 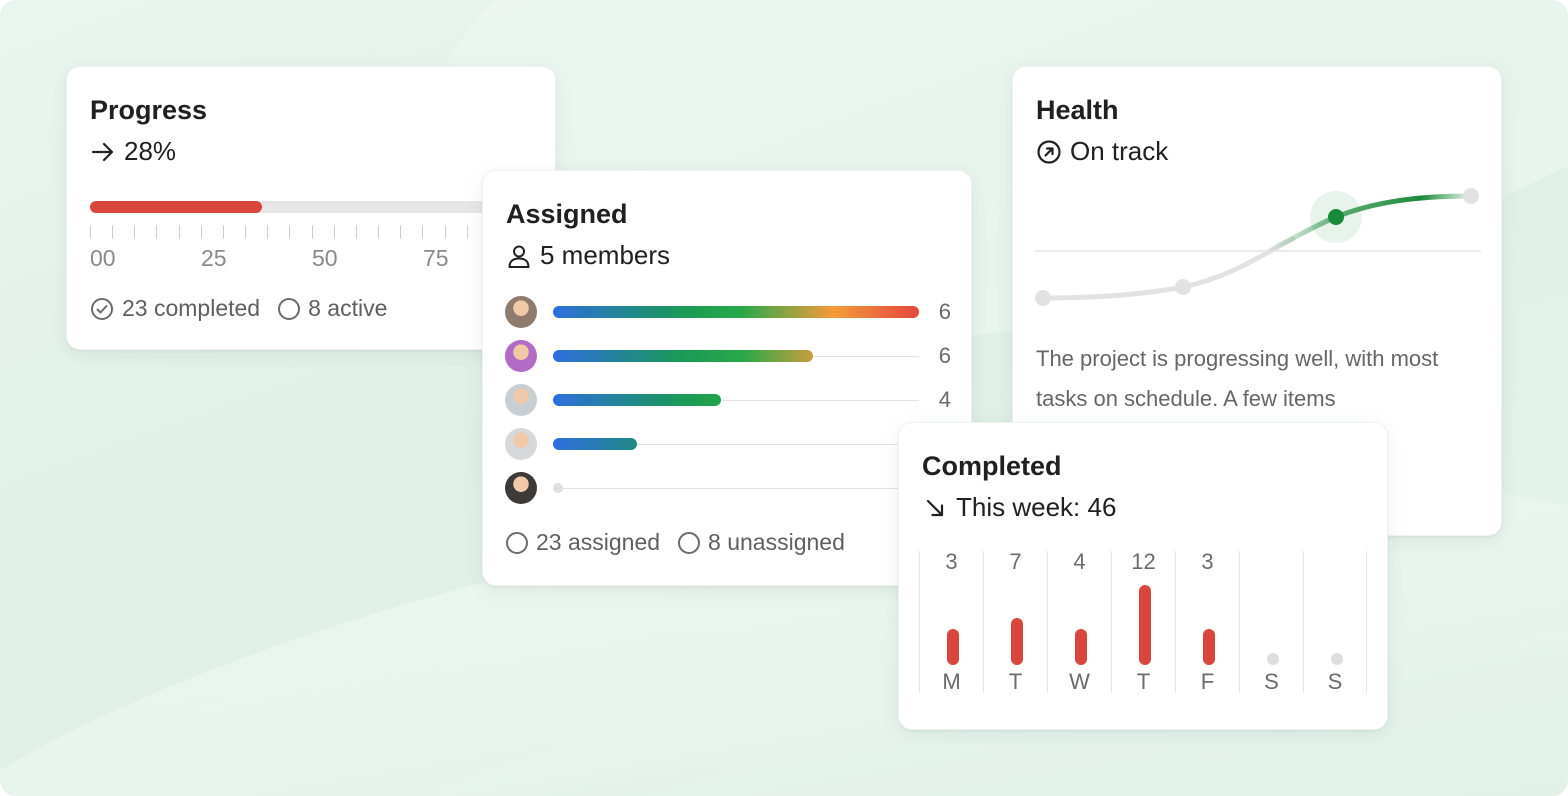 I want to click on health-point-mid, so click(x=1183, y=287).